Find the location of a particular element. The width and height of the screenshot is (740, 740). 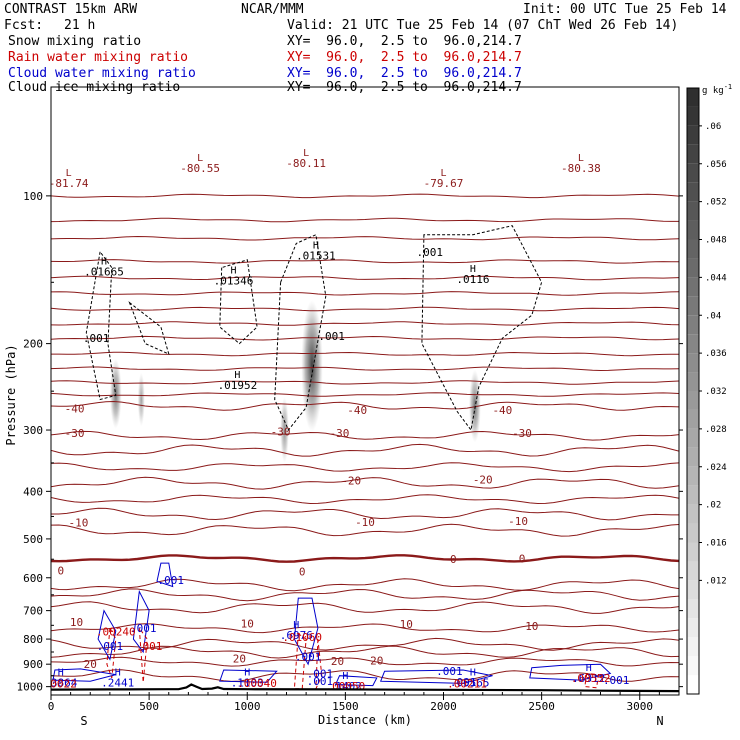

freezing-level-contour is located at coordinates (365, 558).